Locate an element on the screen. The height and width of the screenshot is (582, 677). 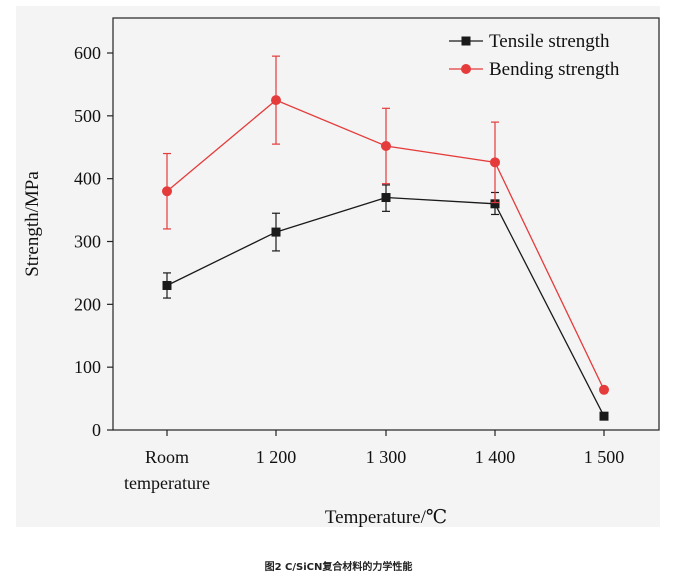
y-axis-title: Strength/MPa is located at coordinates (32, 224).